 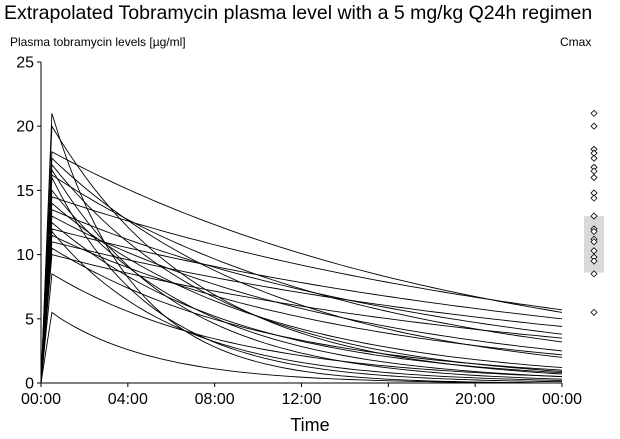 I want to click on x-tick-label: 16:00, so click(x=388, y=399).